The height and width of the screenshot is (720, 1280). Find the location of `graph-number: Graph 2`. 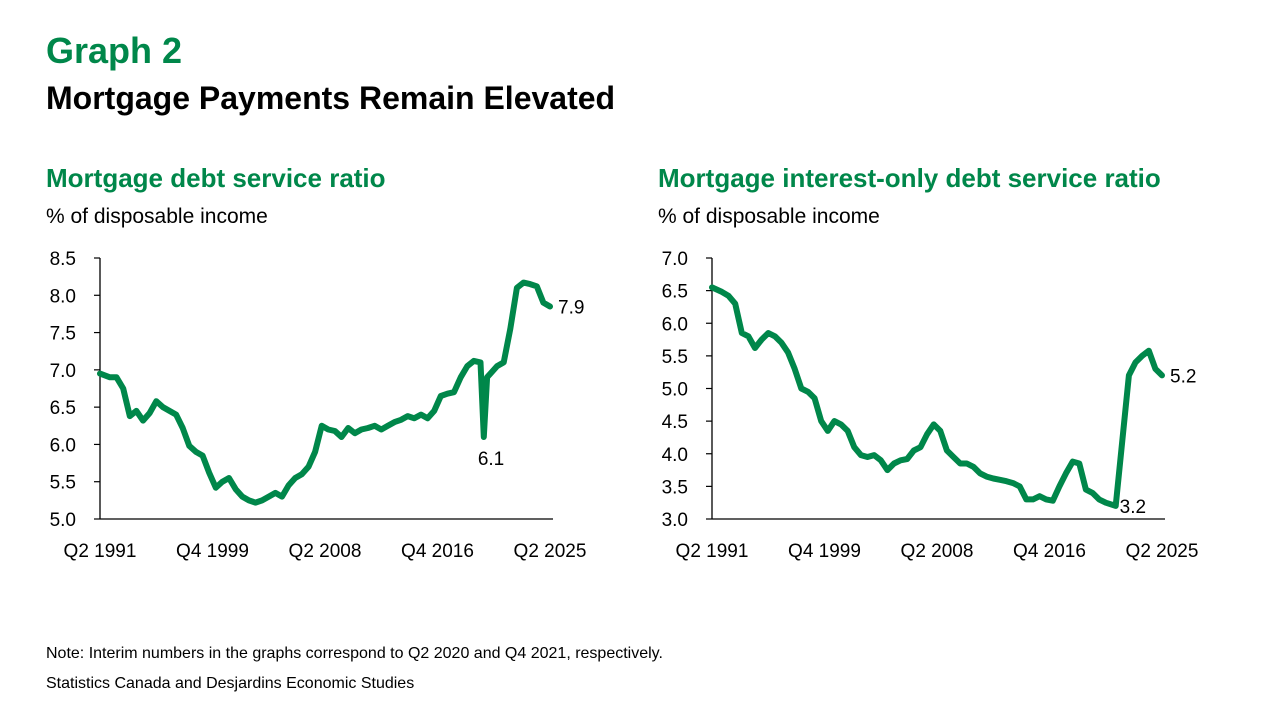

graph-number: Graph 2 is located at coordinates (114, 50).